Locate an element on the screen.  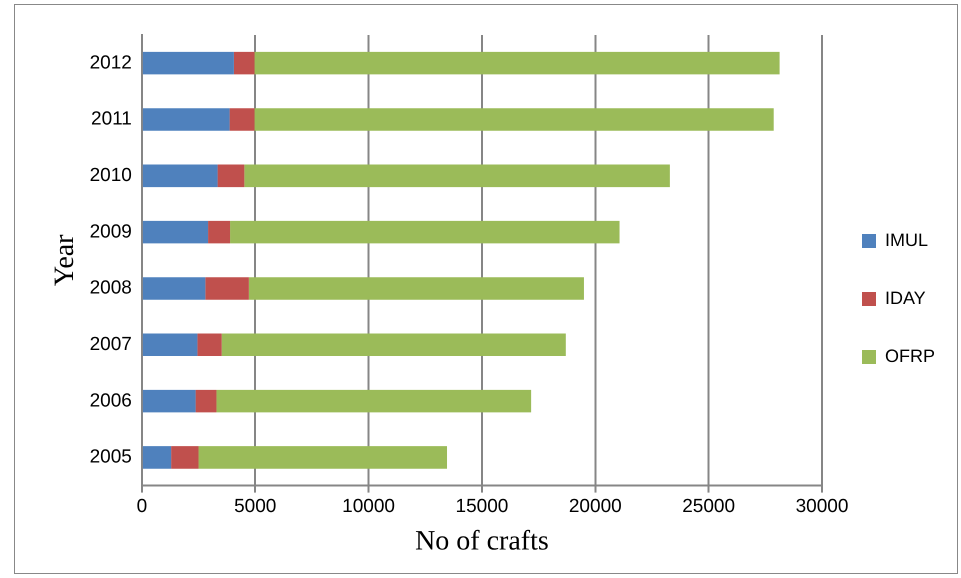
x-tick-label: 30000 is located at coordinates (822, 507).